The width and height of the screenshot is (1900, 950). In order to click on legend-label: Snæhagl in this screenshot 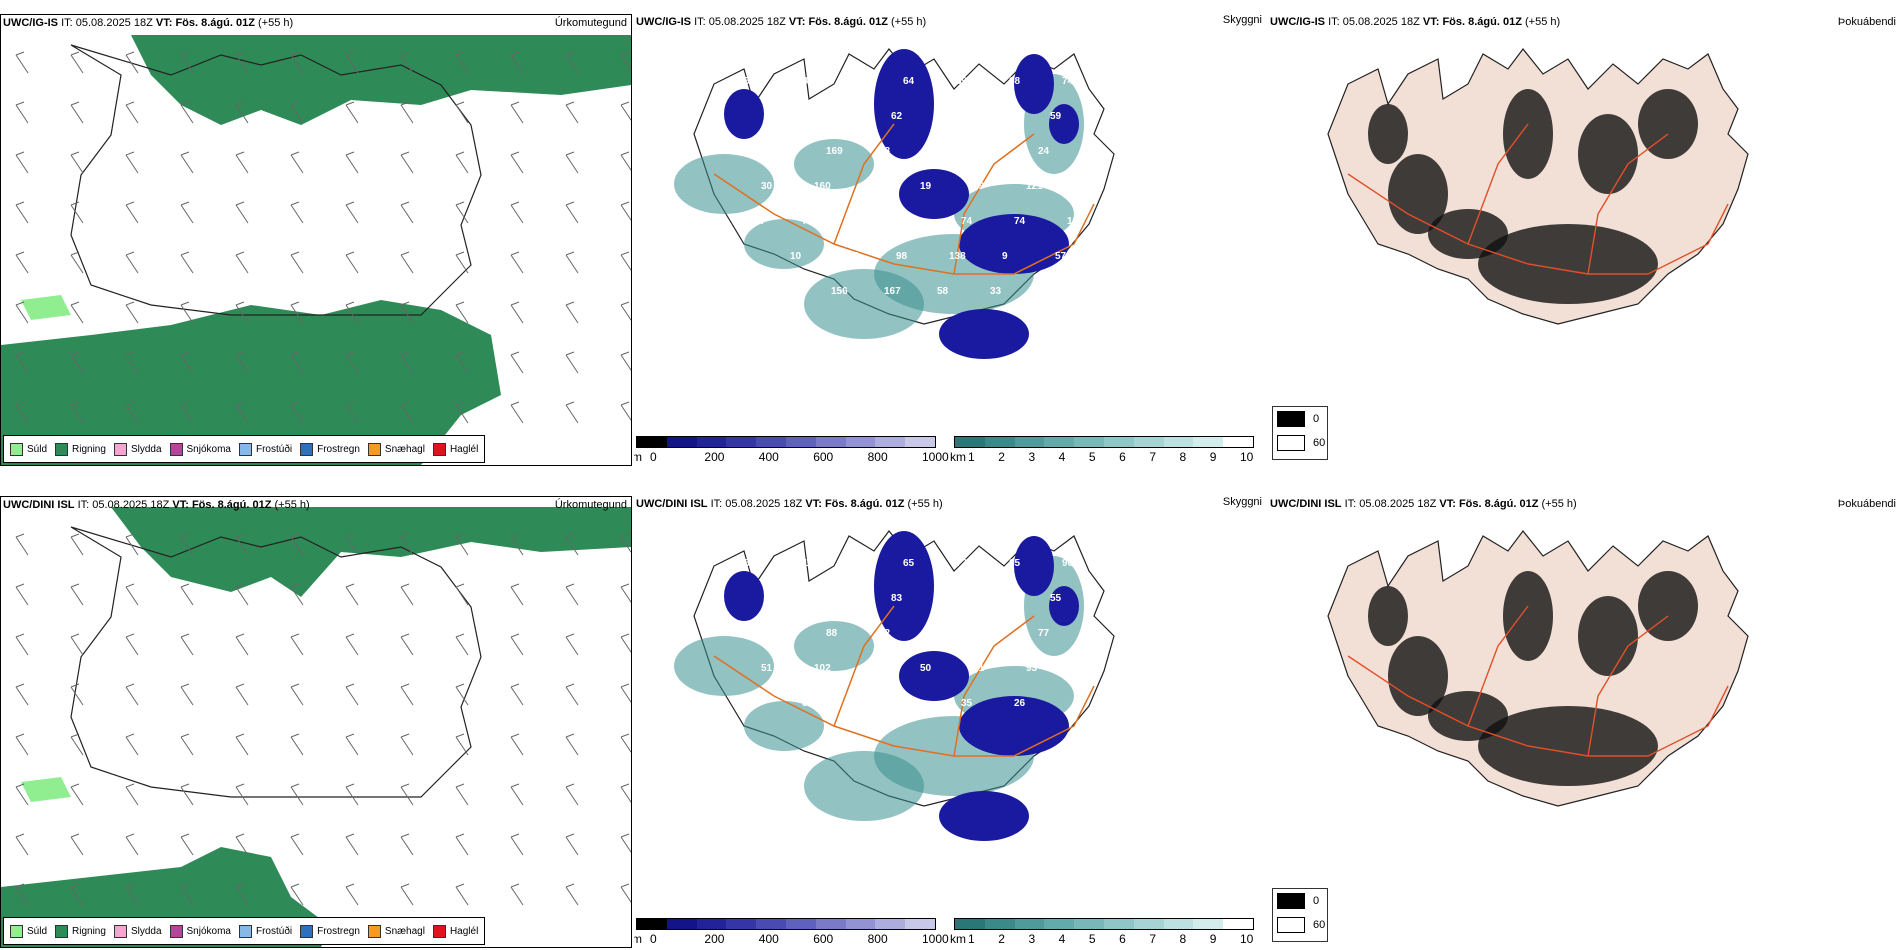, I will do `click(404, 449)`.